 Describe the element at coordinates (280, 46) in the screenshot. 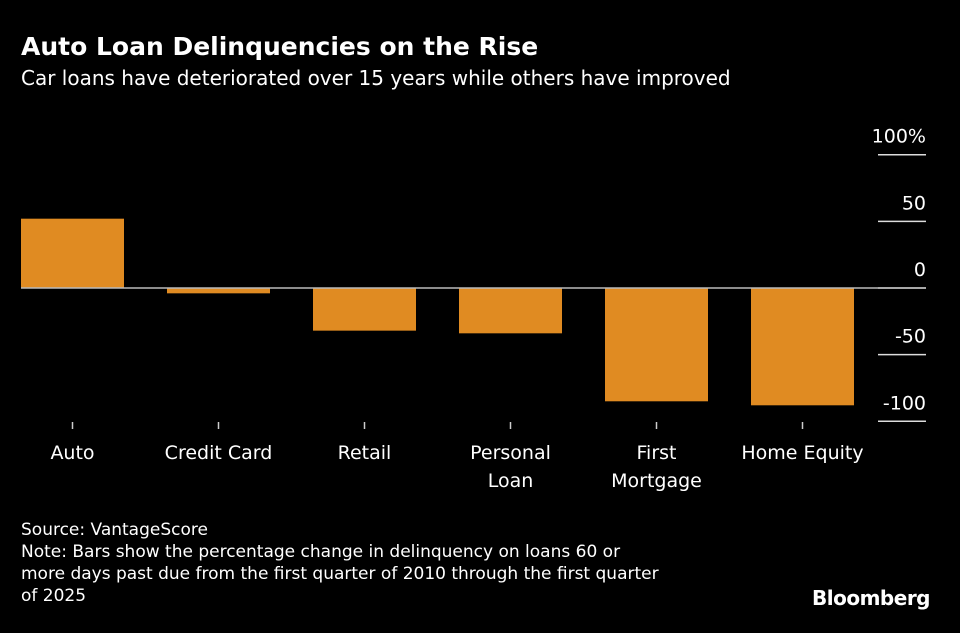

I see `chart-title: Auto Loan Delinquencies on the Rise` at that location.